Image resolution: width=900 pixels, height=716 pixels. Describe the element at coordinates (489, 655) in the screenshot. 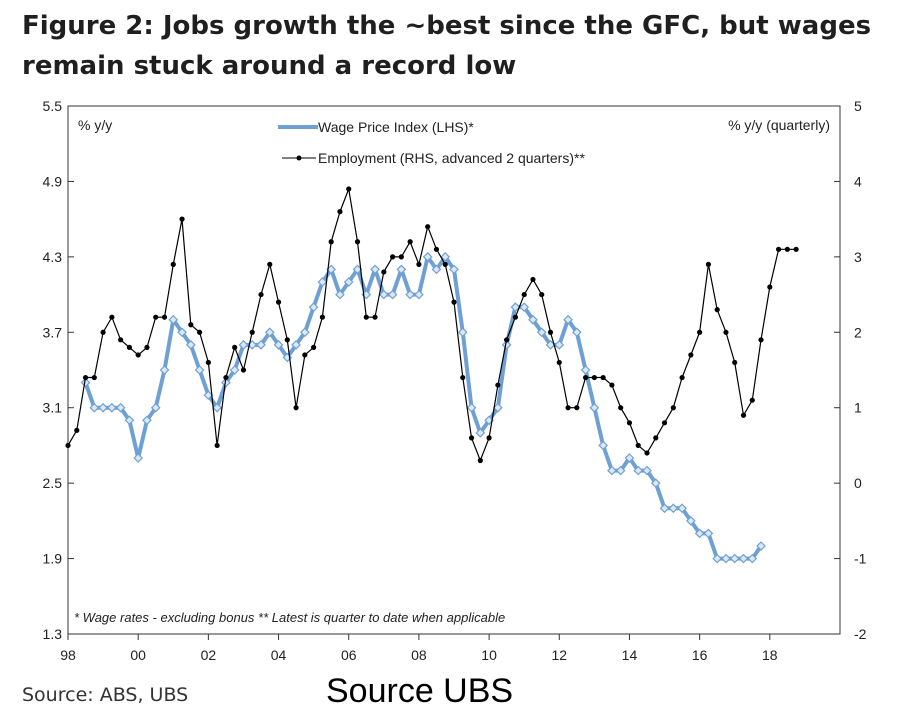

I see `x-tick-label: 10` at that location.